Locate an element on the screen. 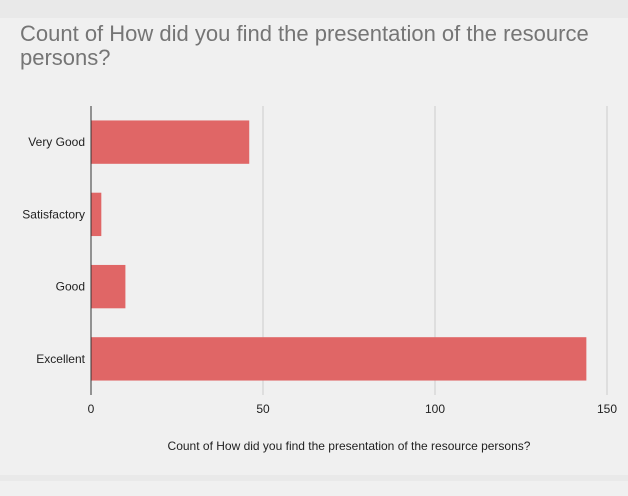 The image size is (628, 496). category-label: Very Good is located at coordinates (56, 142).